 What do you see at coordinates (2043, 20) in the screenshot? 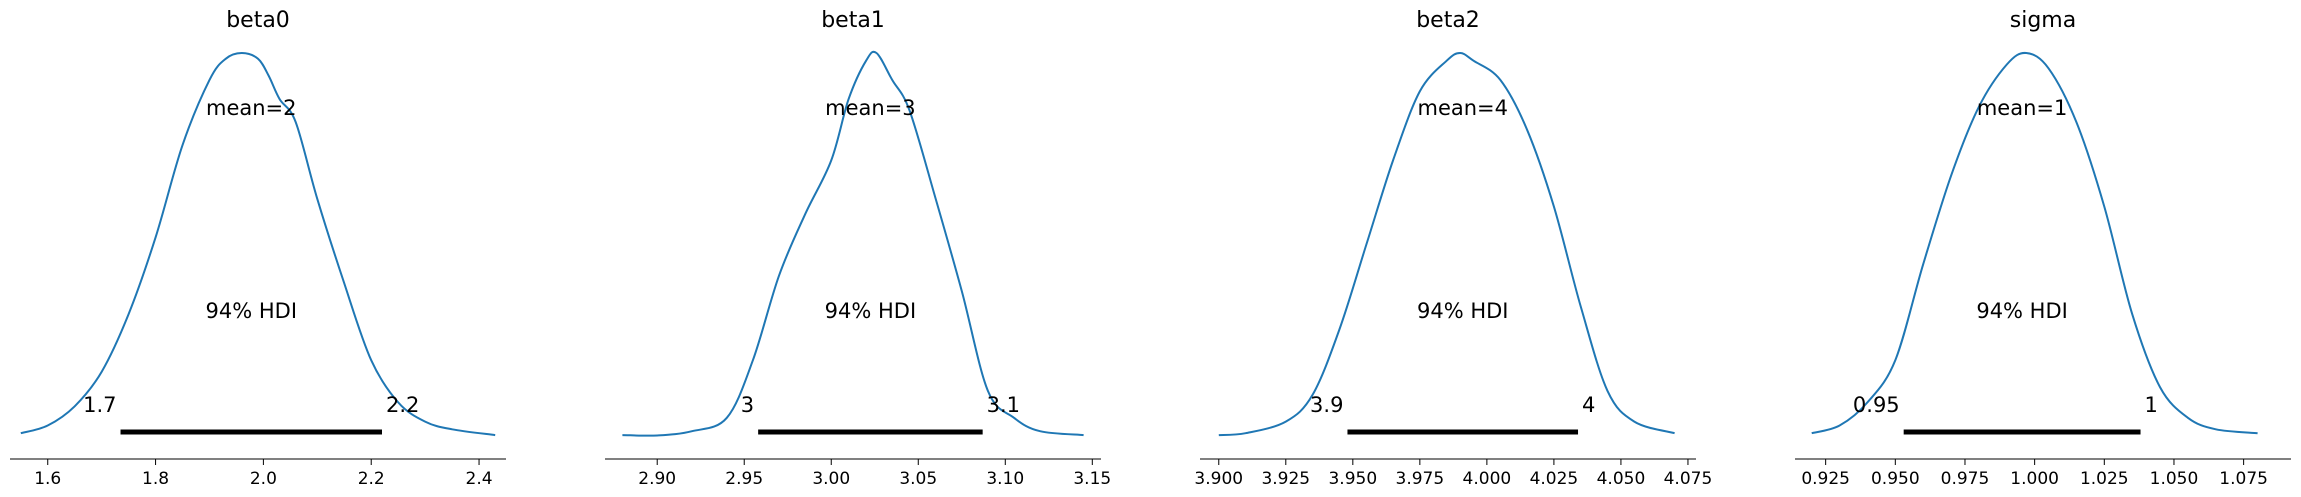
I see `panel-title: sigma` at bounding box center [2043, 20].